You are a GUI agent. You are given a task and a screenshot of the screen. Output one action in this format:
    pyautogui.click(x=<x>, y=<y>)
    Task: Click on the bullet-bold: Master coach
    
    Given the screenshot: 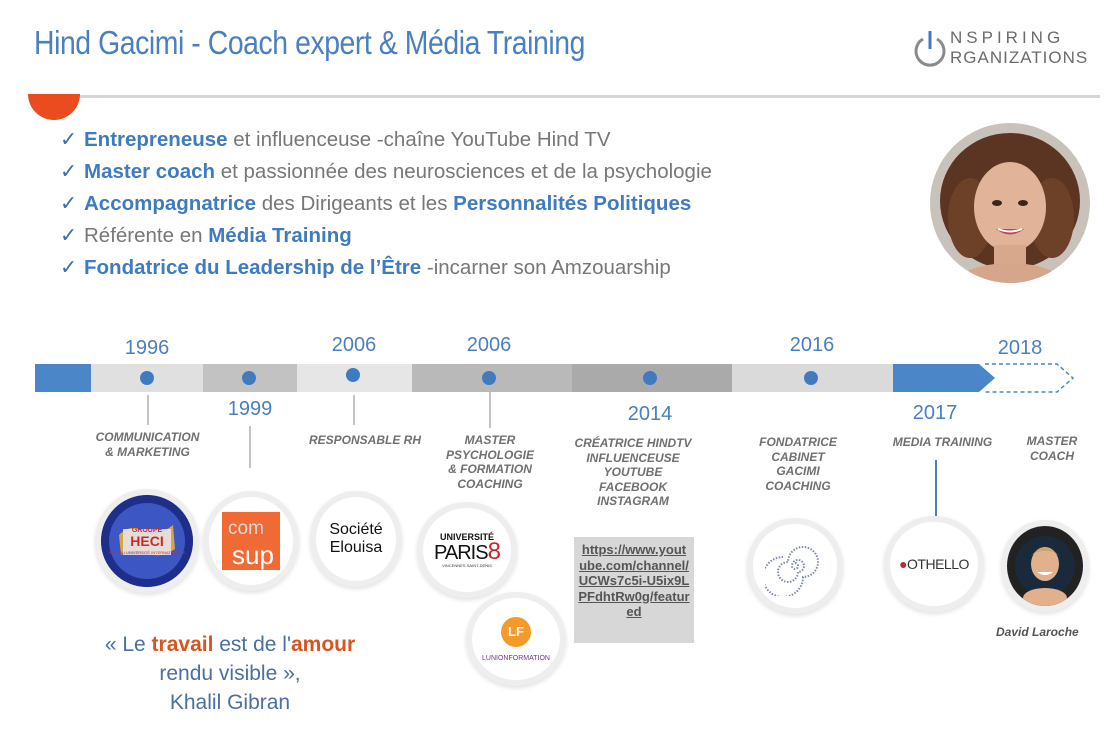 What is the action you would take?
    pyautogui.click(x=150, y=171)
    